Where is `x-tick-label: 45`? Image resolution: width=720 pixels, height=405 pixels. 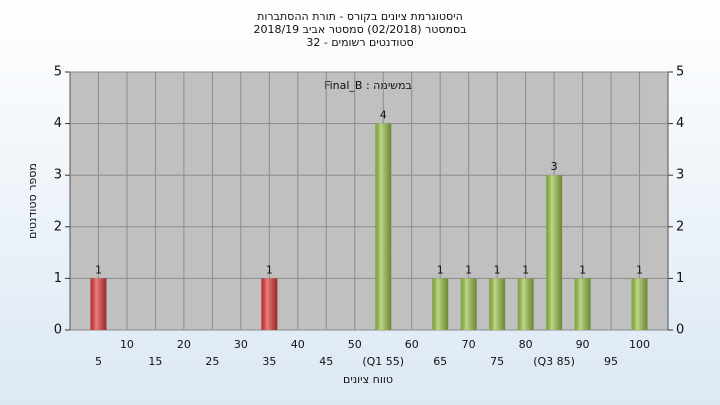 x-tick-label: 45 is located at coordinates (326, 361).